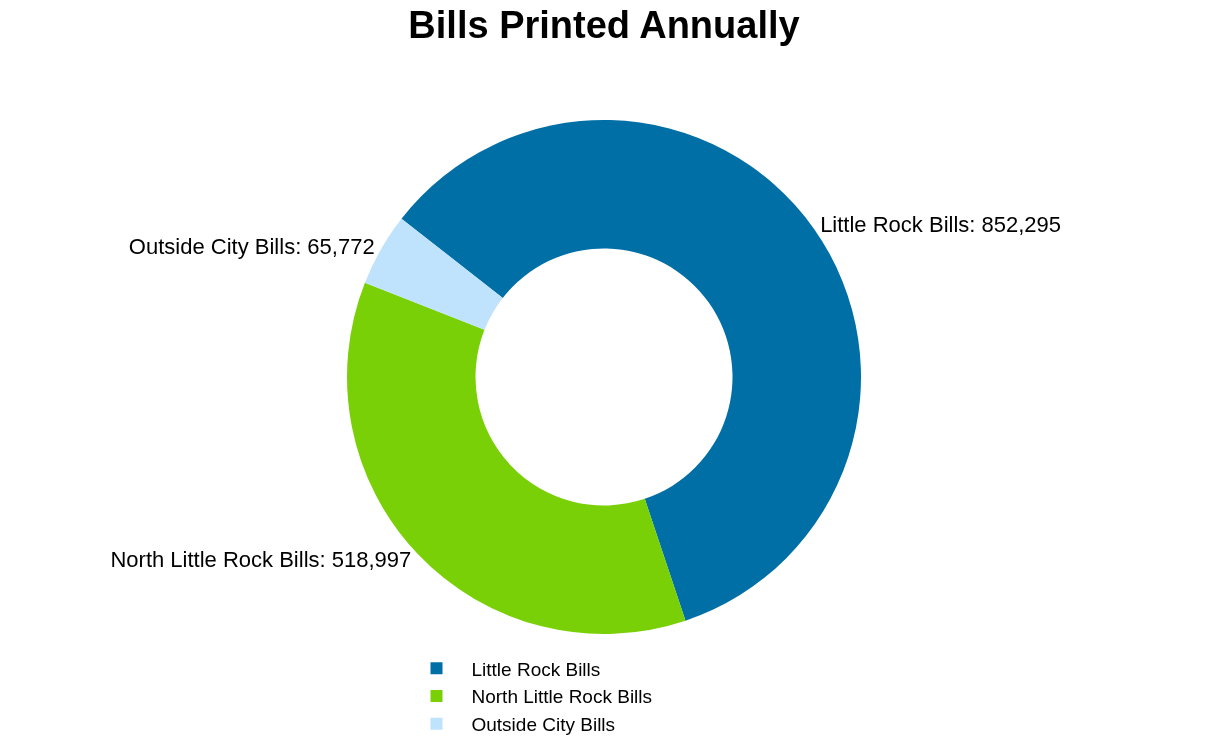  I want to click on data-label: Outside City Bills: 65,772, so click(251, 246).